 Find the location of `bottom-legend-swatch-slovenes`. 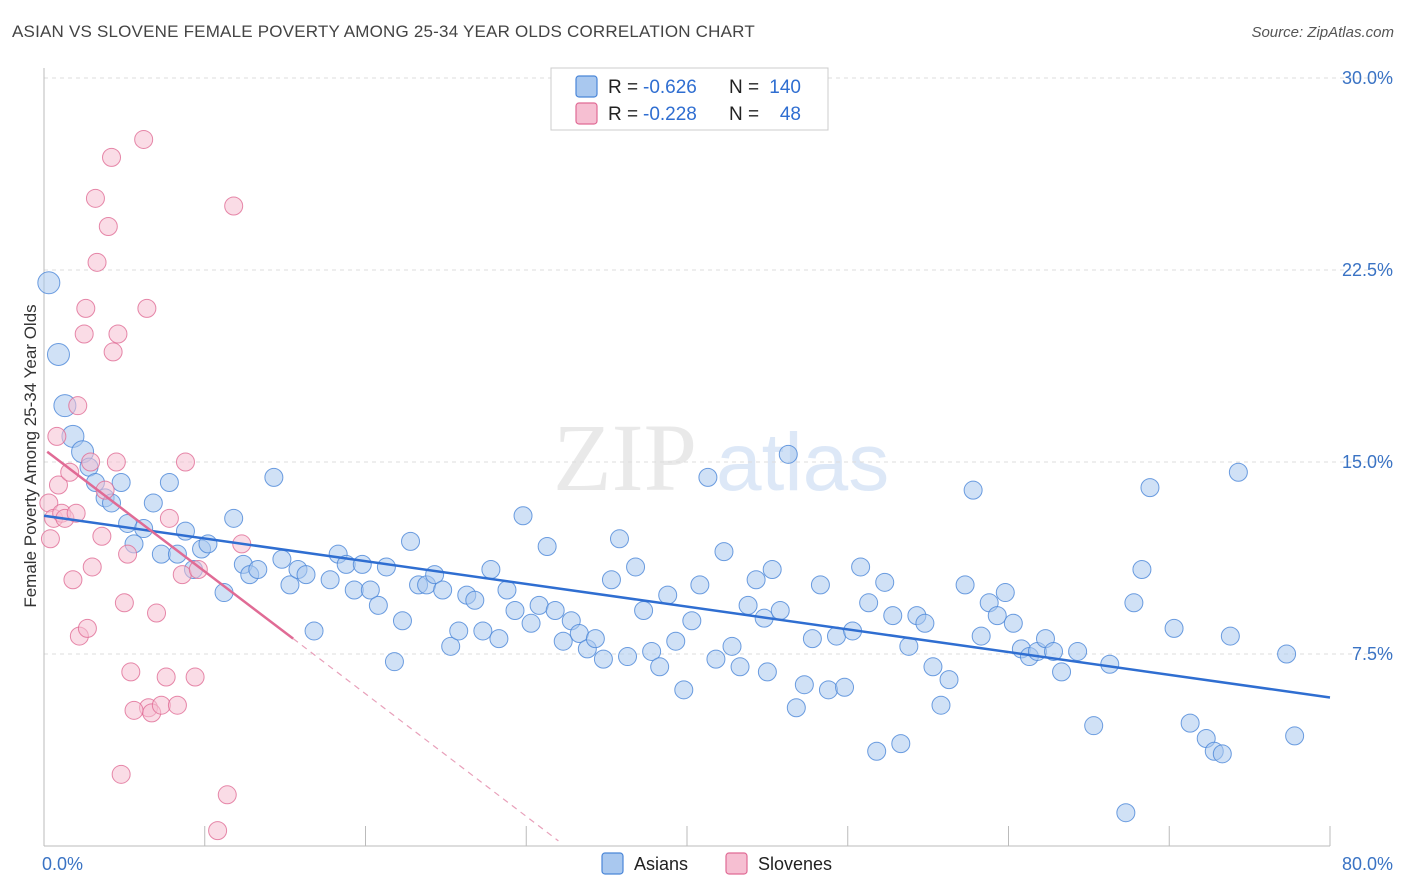

bottom-legend-swatch-slovenes is located at coordinates (736, 863).